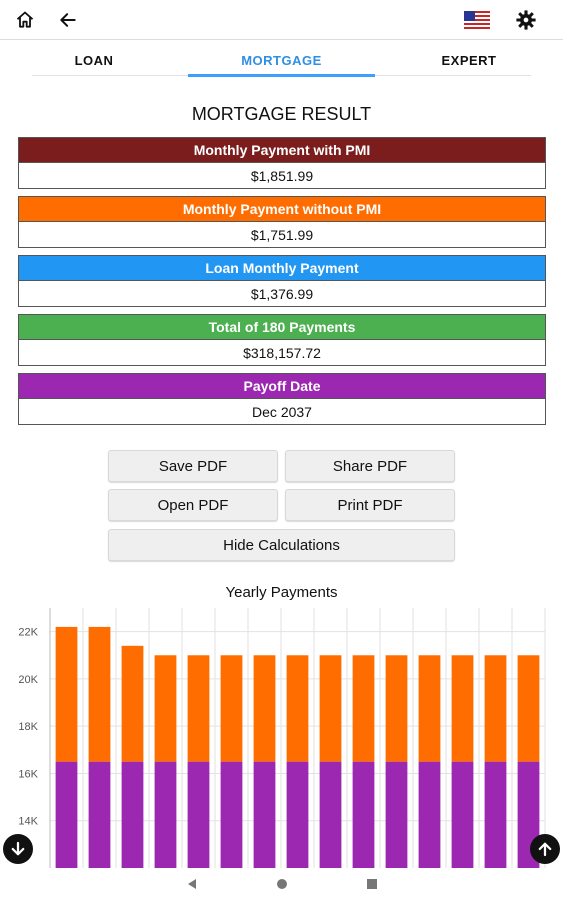 The width and height of the screenshot is (563, 900). Describe the element at coordinates (282, 150) in the screenshot. I see `card-label: Monthly Payment with PMI` at that location.